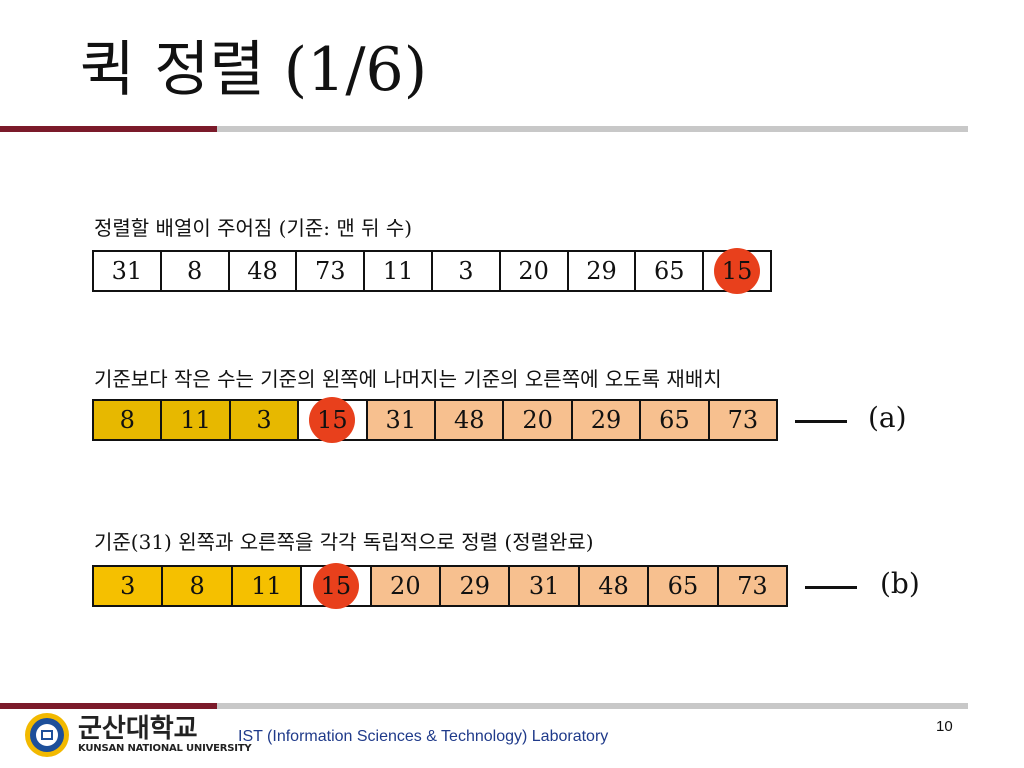 This screenshot has width=1024, height=768. I want to click on array-row-sorted: 3 8 11 15 20 29 31 48 65 73, so click(440, 586).